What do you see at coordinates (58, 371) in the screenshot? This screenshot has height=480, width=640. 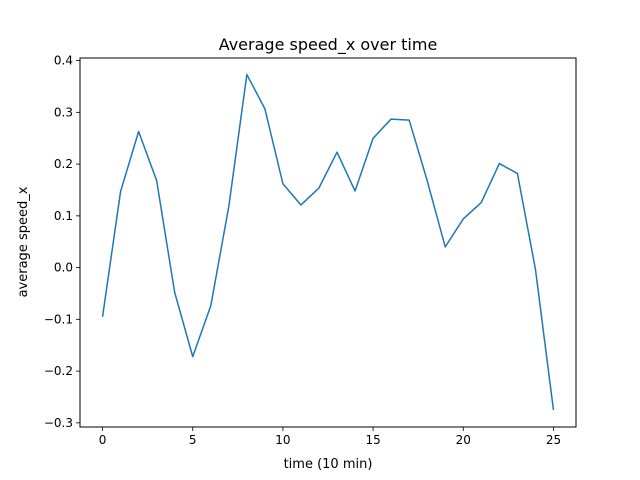 I see `y-tick-label: −0.2` at bounding box center [58, 371].